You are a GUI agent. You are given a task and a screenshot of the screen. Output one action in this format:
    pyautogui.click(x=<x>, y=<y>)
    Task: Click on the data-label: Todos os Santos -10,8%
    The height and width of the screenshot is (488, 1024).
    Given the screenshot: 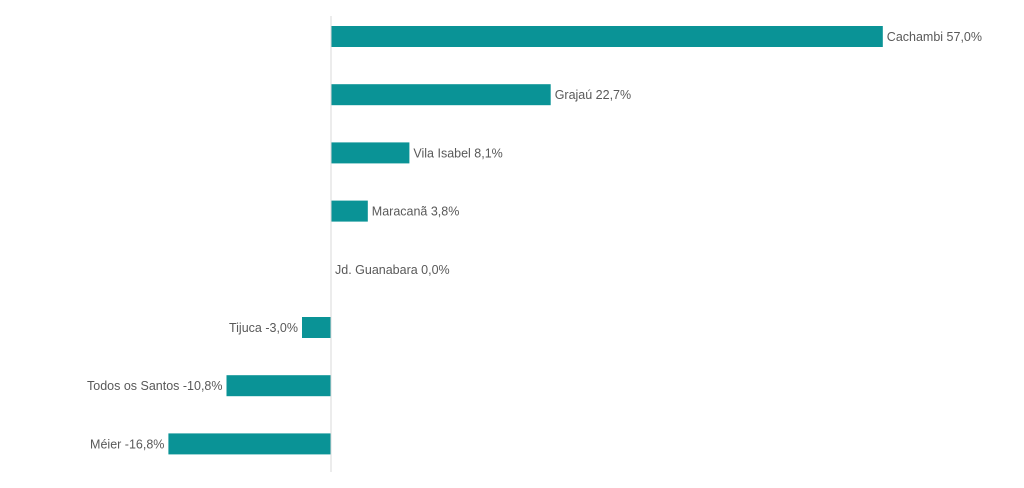 What is the action you would take?
    pyautogui.click(x=155, y=386)
    